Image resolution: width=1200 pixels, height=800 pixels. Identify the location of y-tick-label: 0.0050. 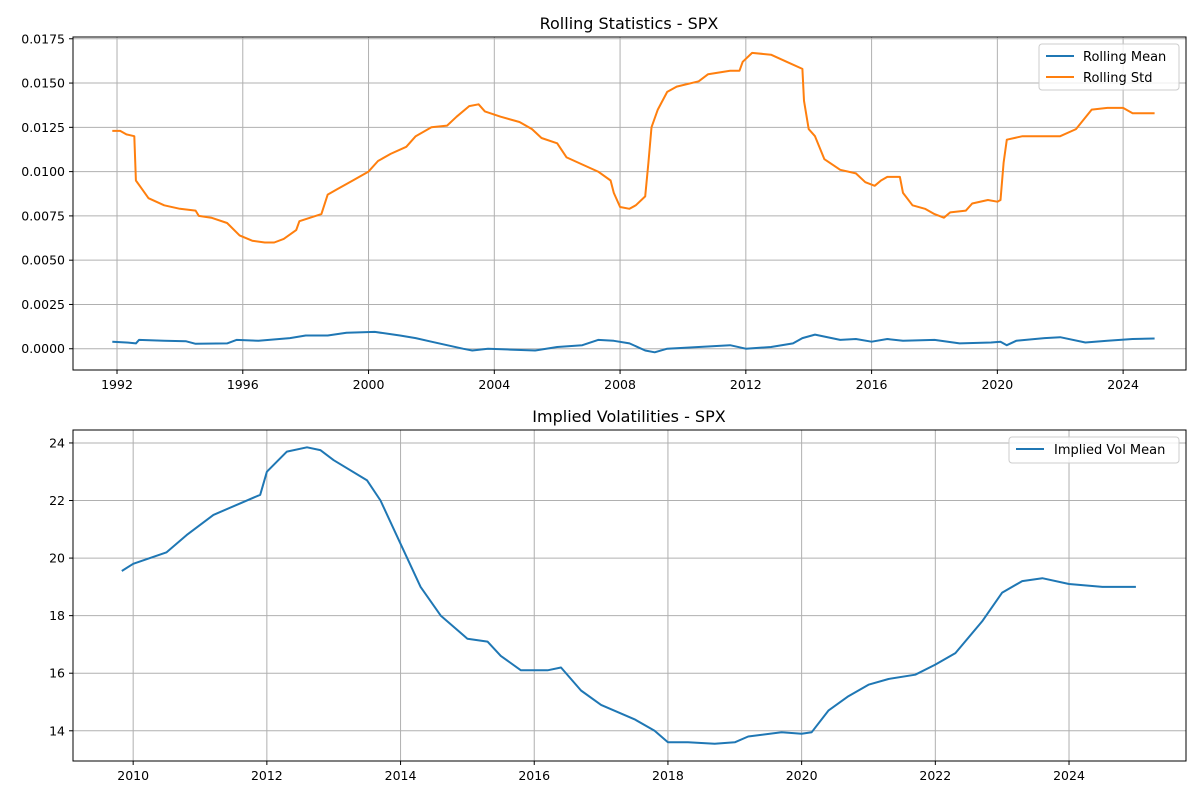
(43, 260).